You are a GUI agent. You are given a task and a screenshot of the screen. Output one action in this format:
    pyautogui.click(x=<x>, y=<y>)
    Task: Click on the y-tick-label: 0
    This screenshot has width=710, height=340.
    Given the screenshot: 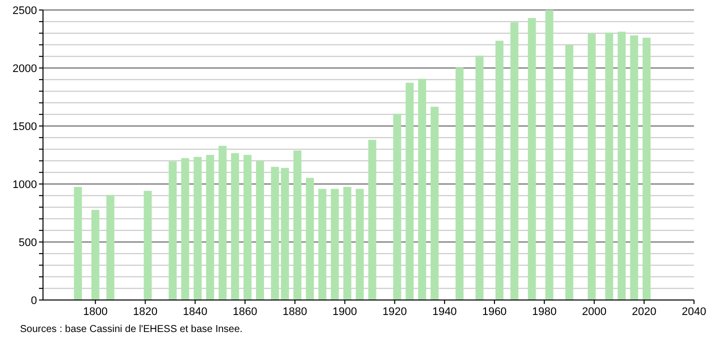 What is the action you would take?
    pyautogui.click(x=33, y=300)
    